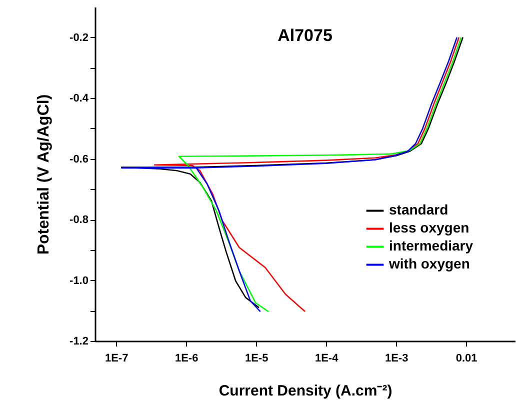 Image resolution: width=517 pixels, height=402 pixels. Describe the element at coordinates (79, 159) in the screenshot. I see `y-tick-label: -0.6` at that location.